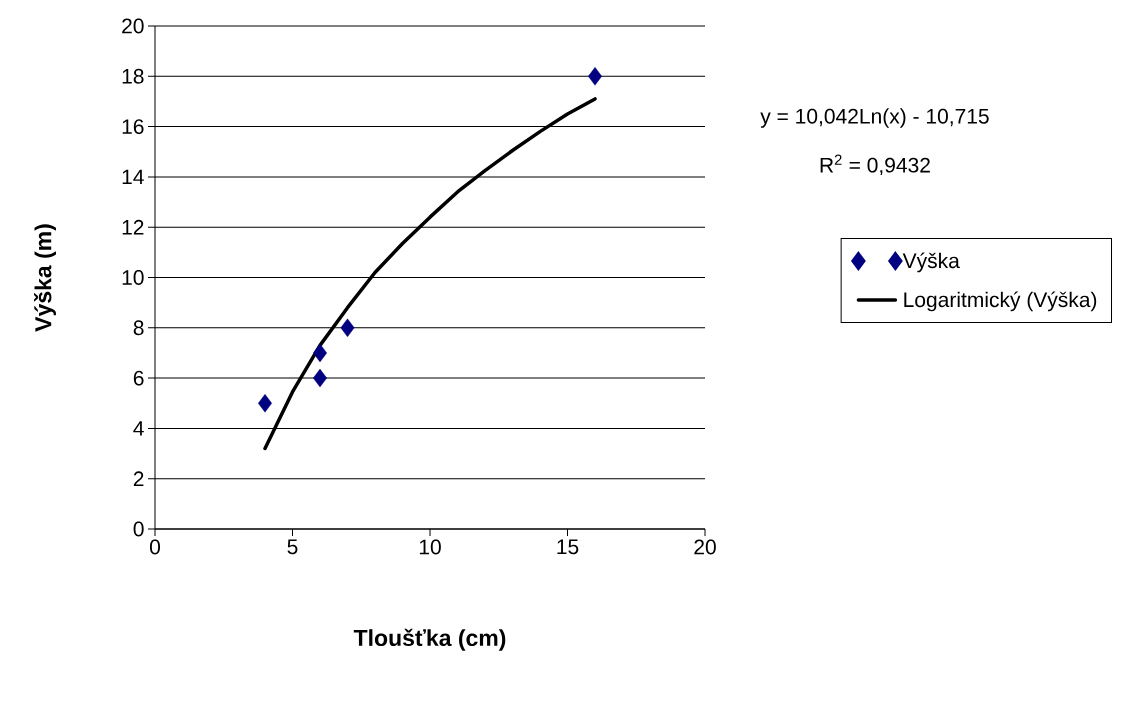 This screenshot has height=705, width=1124. What do you see at coordinates (138, 529) in the screenshot?
I see `y-tick-label: 0` at bounding box center [138, 529].